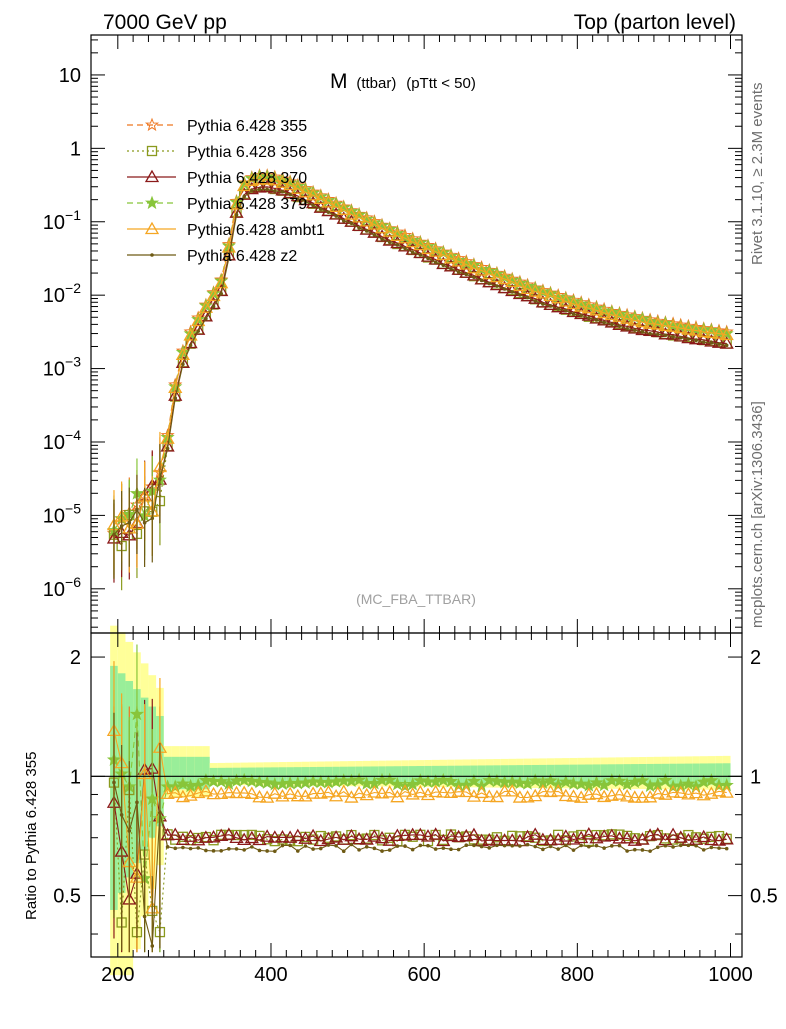 This screenshot has width=786, height=1029. What do you see at coordinates (755, 658) in the screenshot?
I see `ratio-y-tick-label-right: 2` at bounding box center [755, 658].